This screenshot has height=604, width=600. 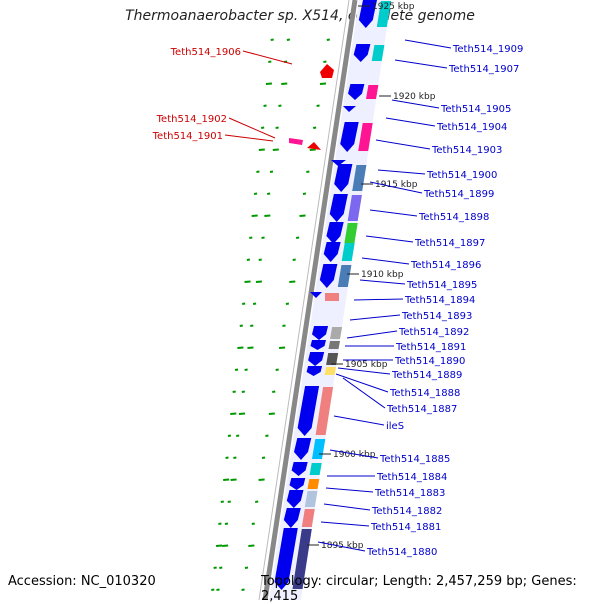 I want to click on accession-text: Accession: NC_010320, so click(x=82, y=581).